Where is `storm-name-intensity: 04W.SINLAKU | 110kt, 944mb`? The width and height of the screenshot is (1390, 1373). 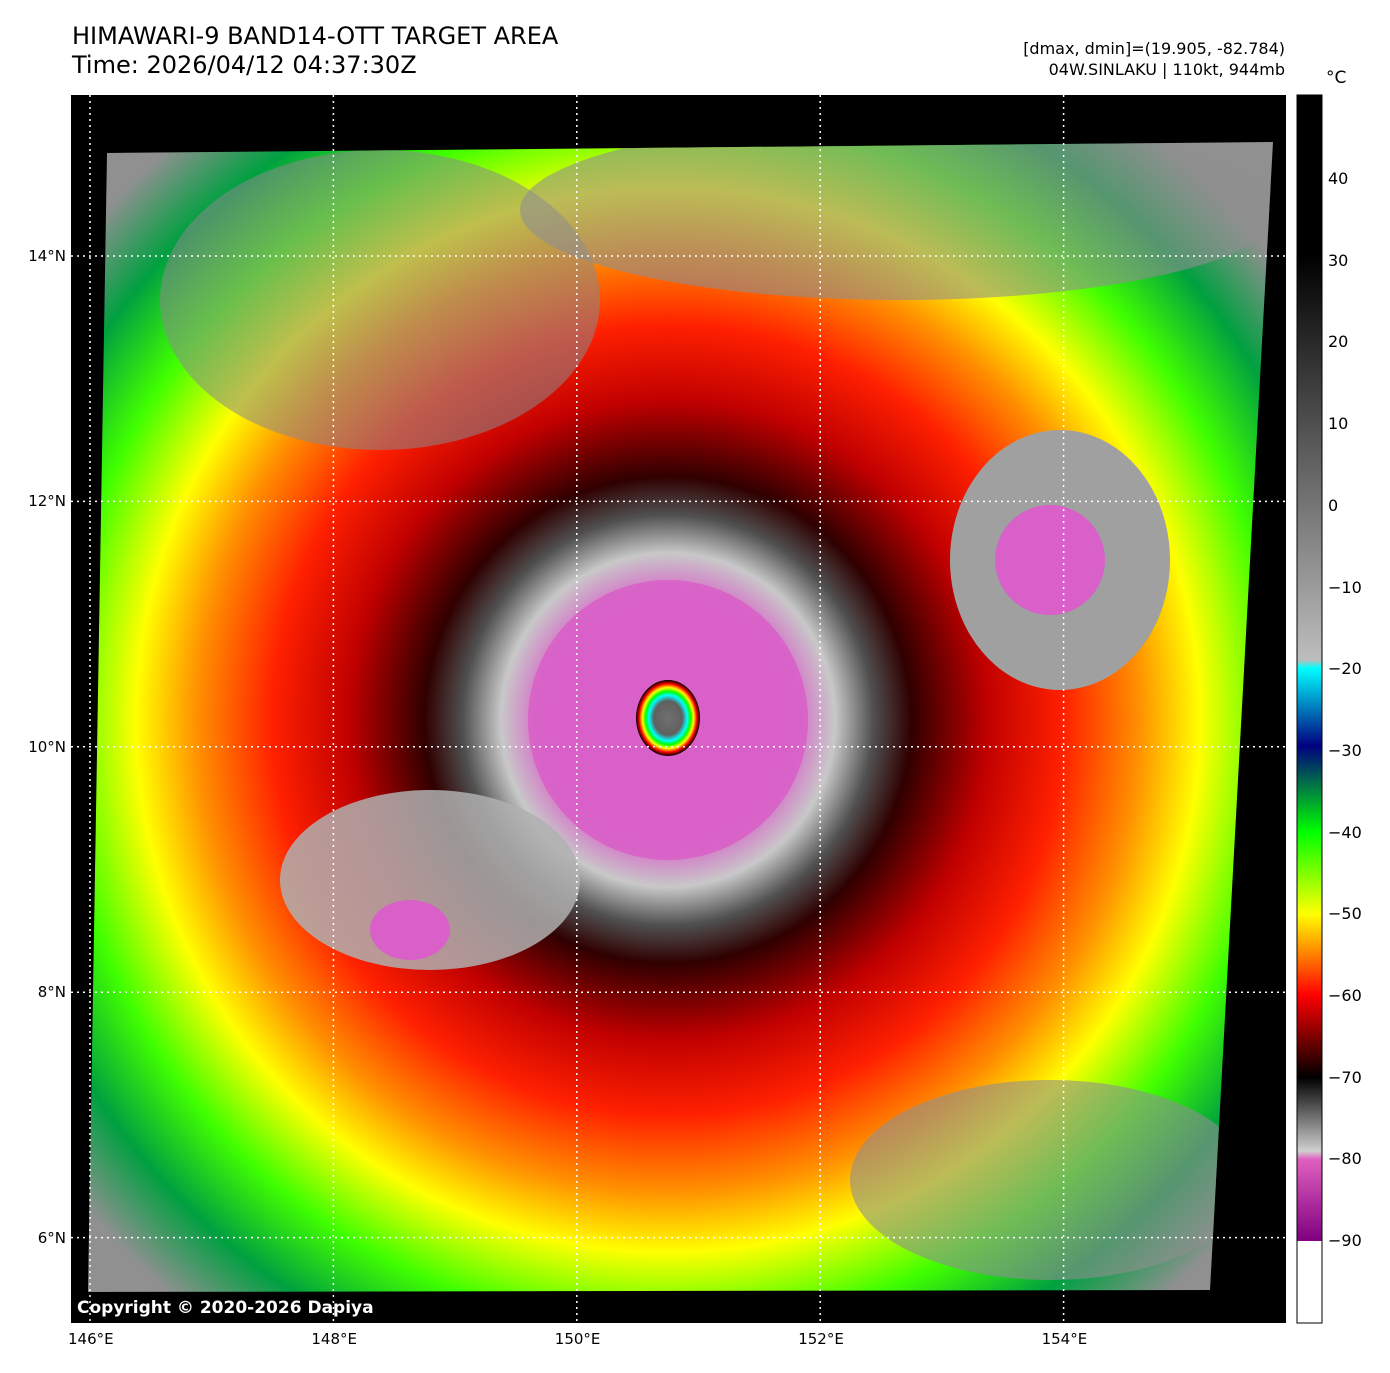 storm-name-intensity: 04W.SINLAKU | 110kt, 944mb is located at coordinates (1166, 69).